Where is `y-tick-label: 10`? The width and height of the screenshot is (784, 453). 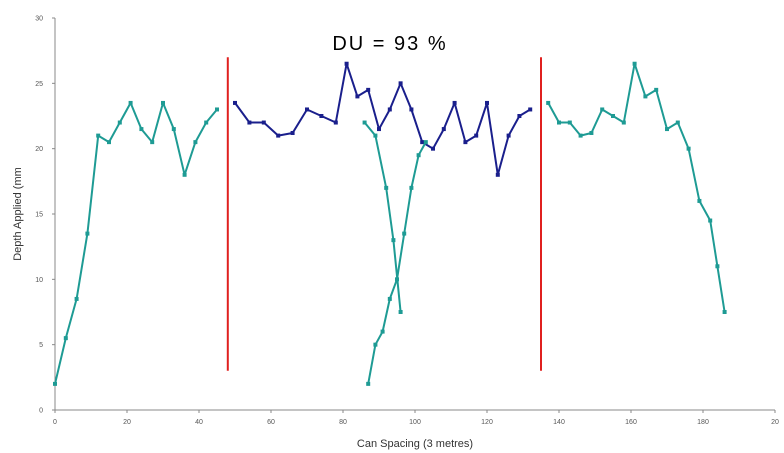 y-tick-label: 10 is located at coordinates (39, 280).